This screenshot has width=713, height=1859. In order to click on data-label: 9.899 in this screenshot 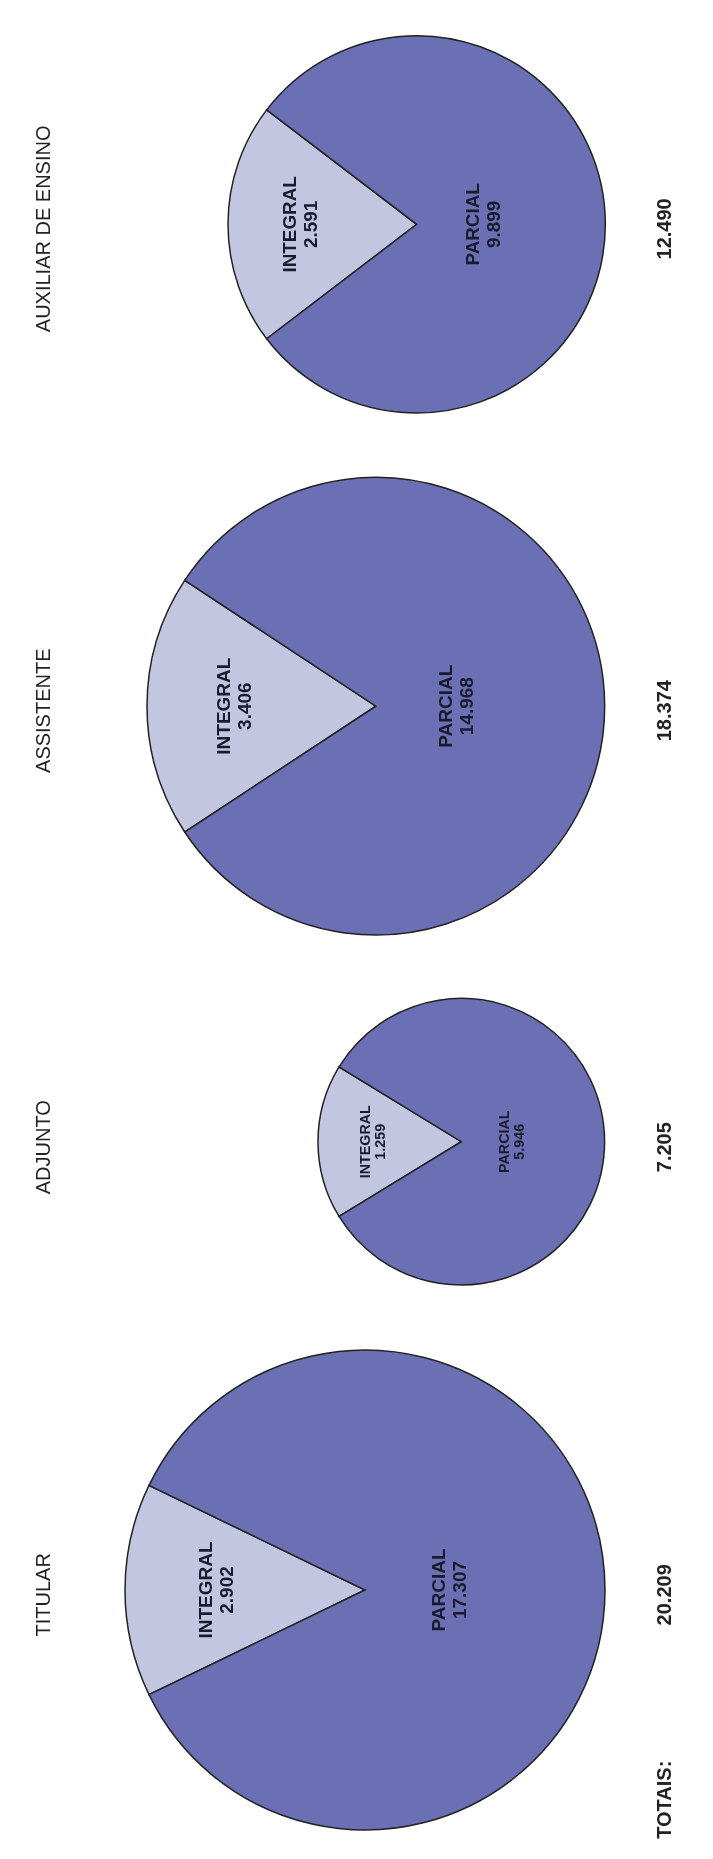, I will do `click(493, 224)`.